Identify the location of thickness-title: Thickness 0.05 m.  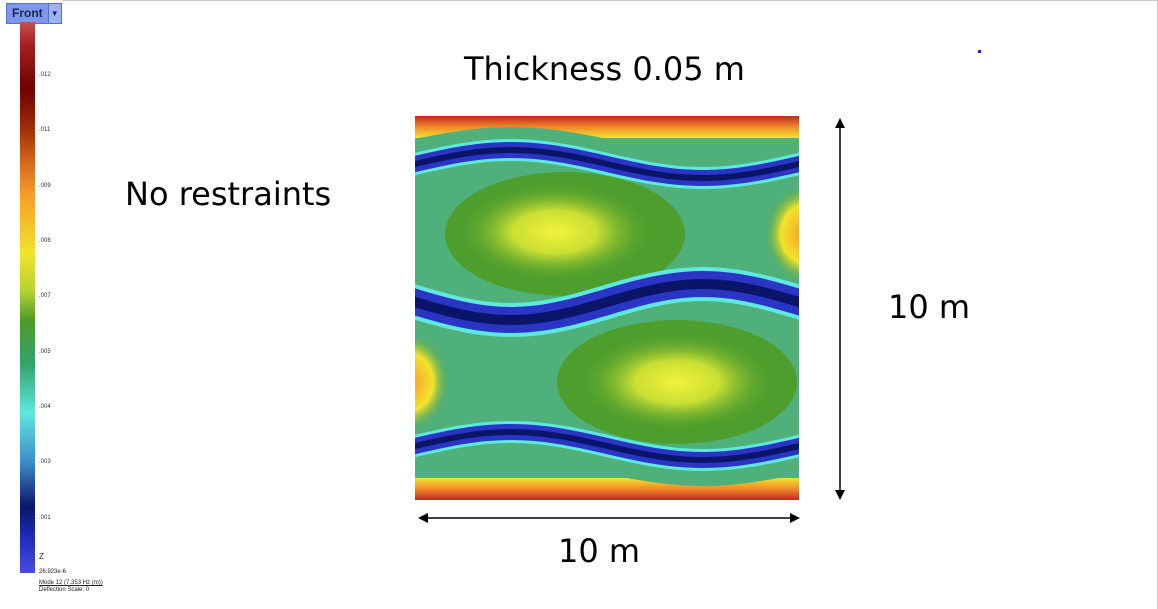
(604, 69).